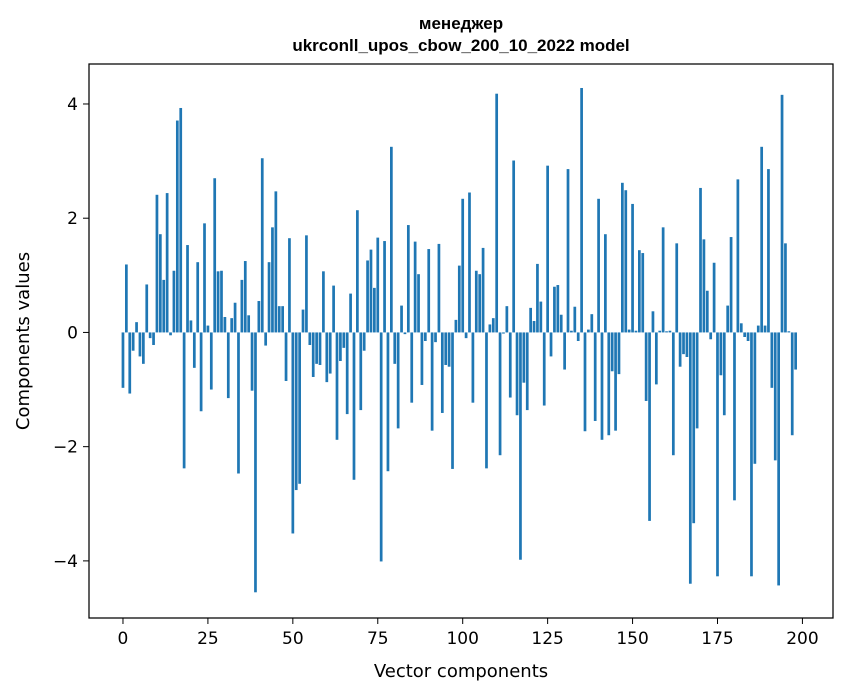 This screenshot has width=847, height=696. Describe the element at coordinates (461, 671) in the screenshot. I see `x-axis-label: Vector components` at that location.